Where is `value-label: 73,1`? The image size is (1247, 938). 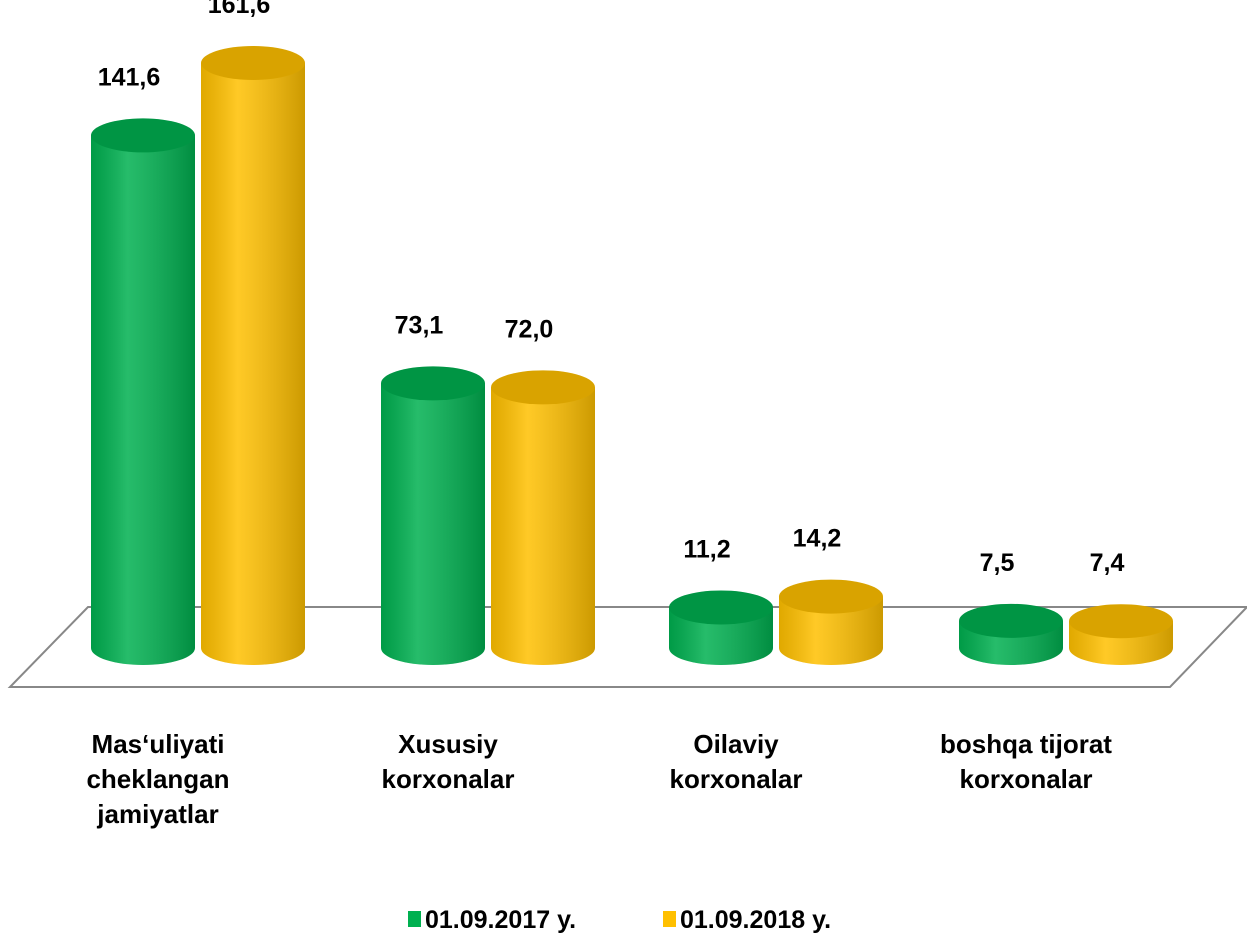
value-label: 73,1 is located at coordinates (419, 325).